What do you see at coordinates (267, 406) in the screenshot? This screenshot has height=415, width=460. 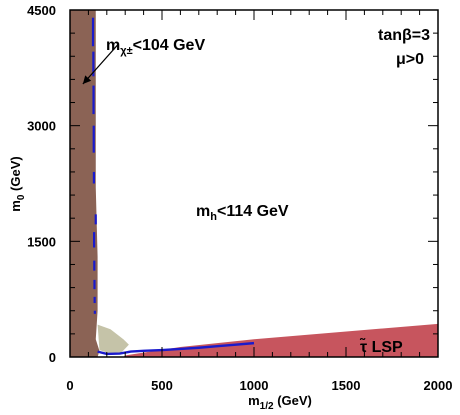 I see `x-axis-title-sub: 1/2` at bounding box center [267, 406].